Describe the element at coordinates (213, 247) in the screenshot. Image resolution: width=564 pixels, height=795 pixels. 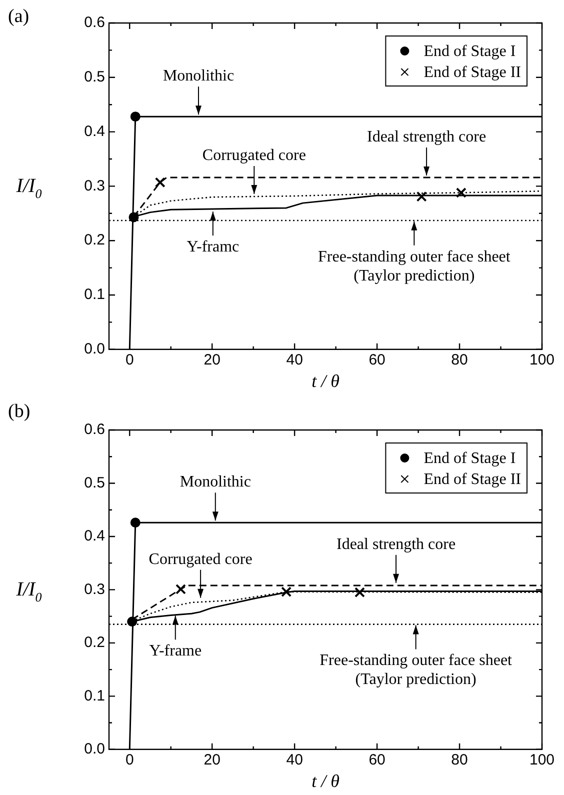
I see `annotation: Y-framc` at that location.